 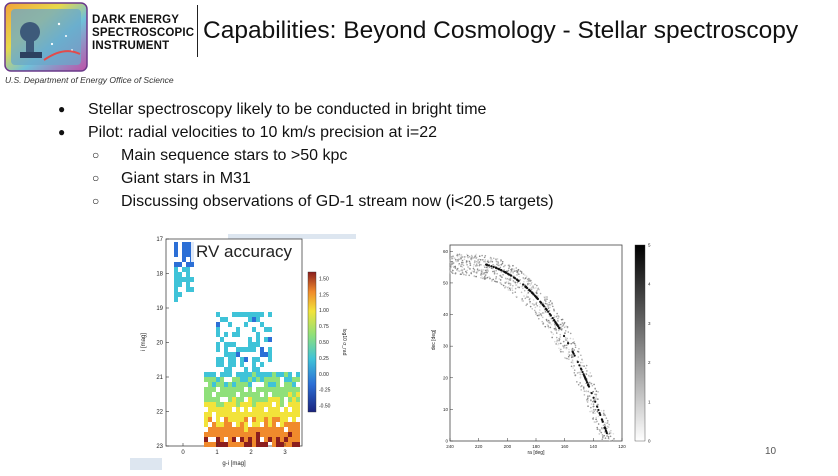 I want to click on x-tick-label: 240, so click(x=450, y=446).